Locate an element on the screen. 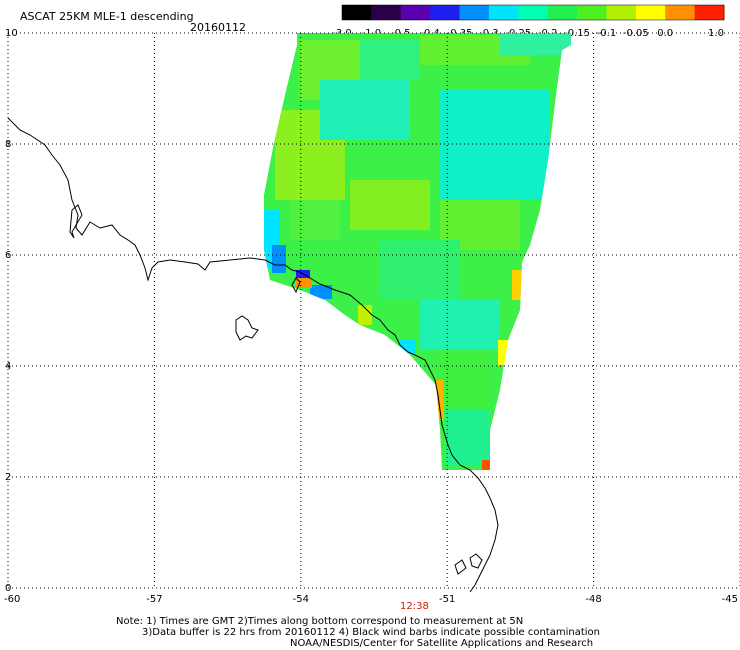 The height and width of the screenshot is (650, 740). latitude-labels: 10 8 6 4 2 0 is located at coordinates (11, 311).